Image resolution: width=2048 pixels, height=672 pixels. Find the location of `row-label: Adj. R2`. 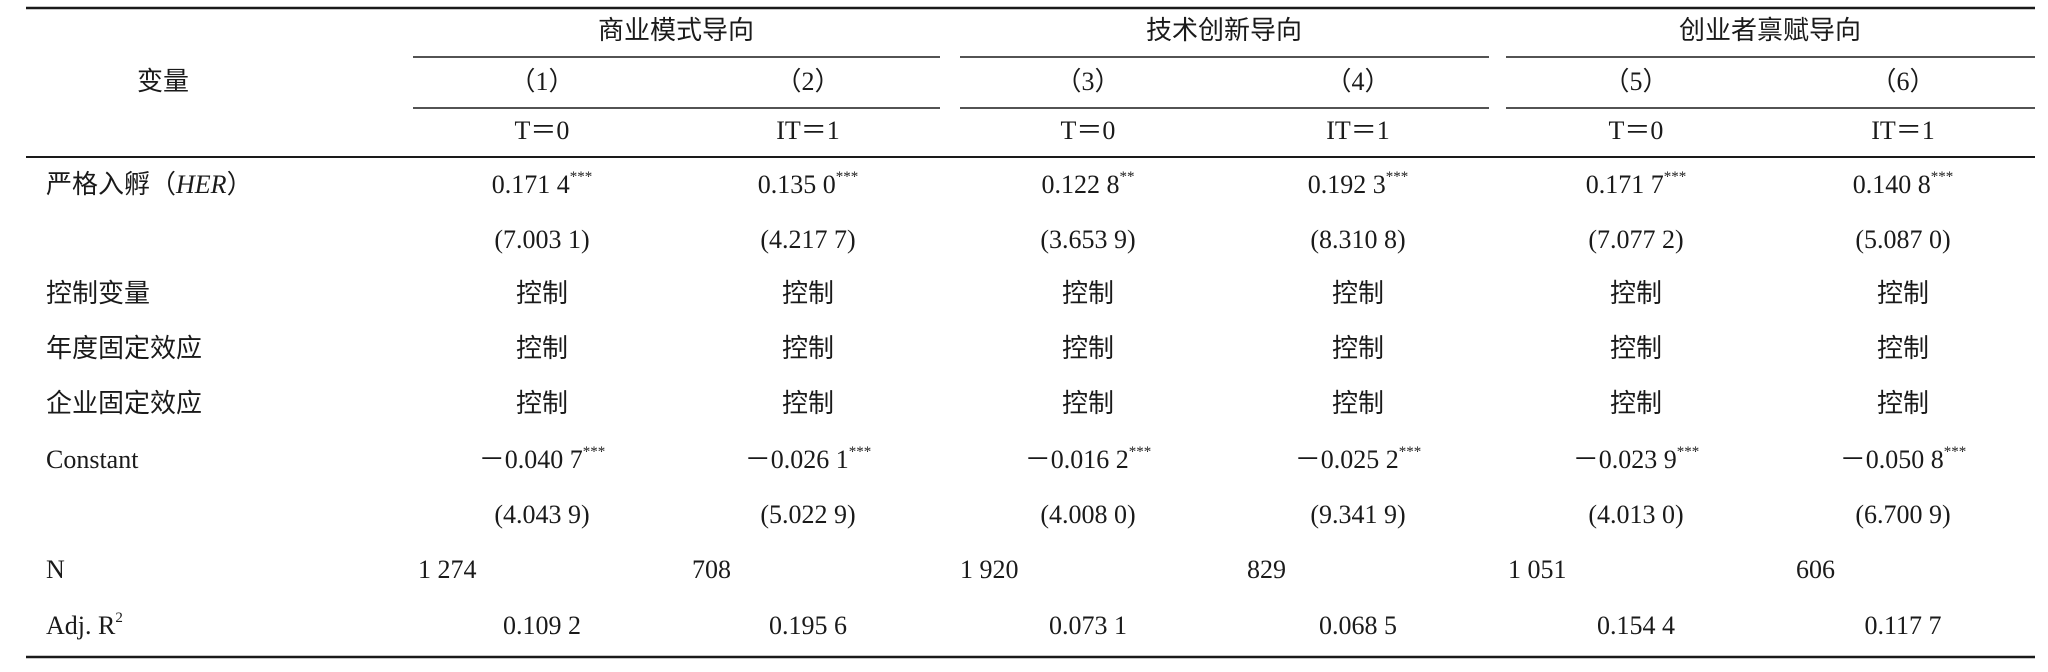

row-label: Adj. R2 is located at coordinates (84, 625).